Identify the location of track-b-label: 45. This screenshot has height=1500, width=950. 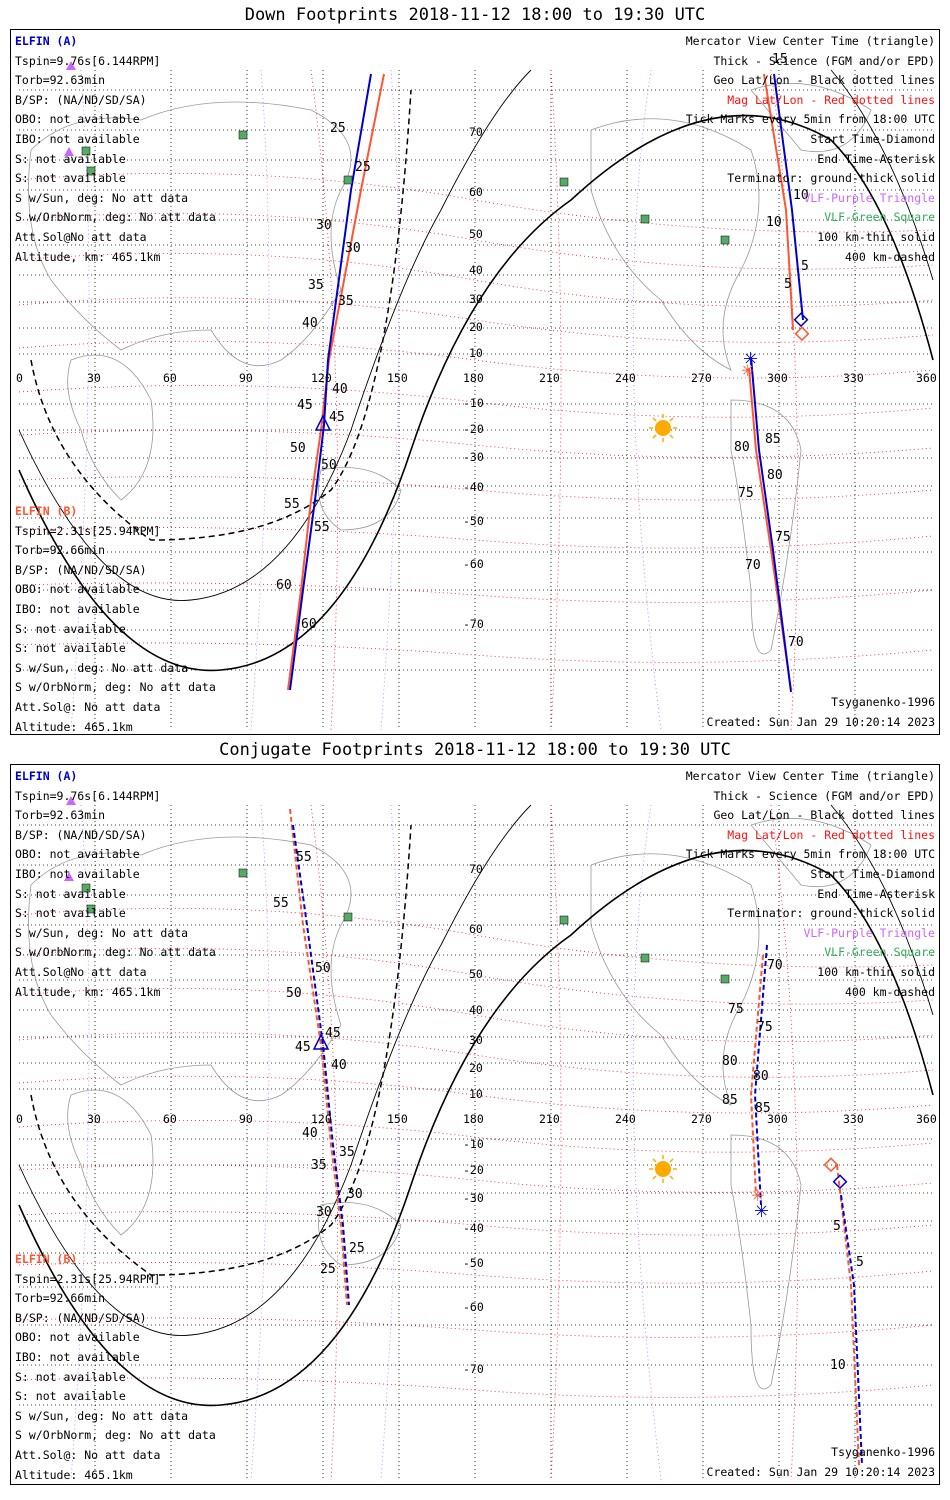
(303, 1047).